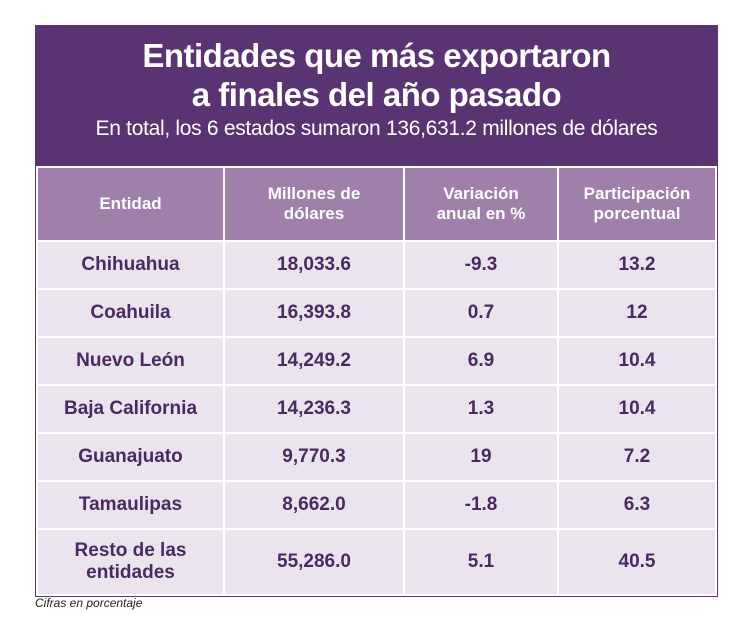 The width and height of the screenshot is (750, 617). I want to click on header-text: Millones de dólares, so click(314, 203).